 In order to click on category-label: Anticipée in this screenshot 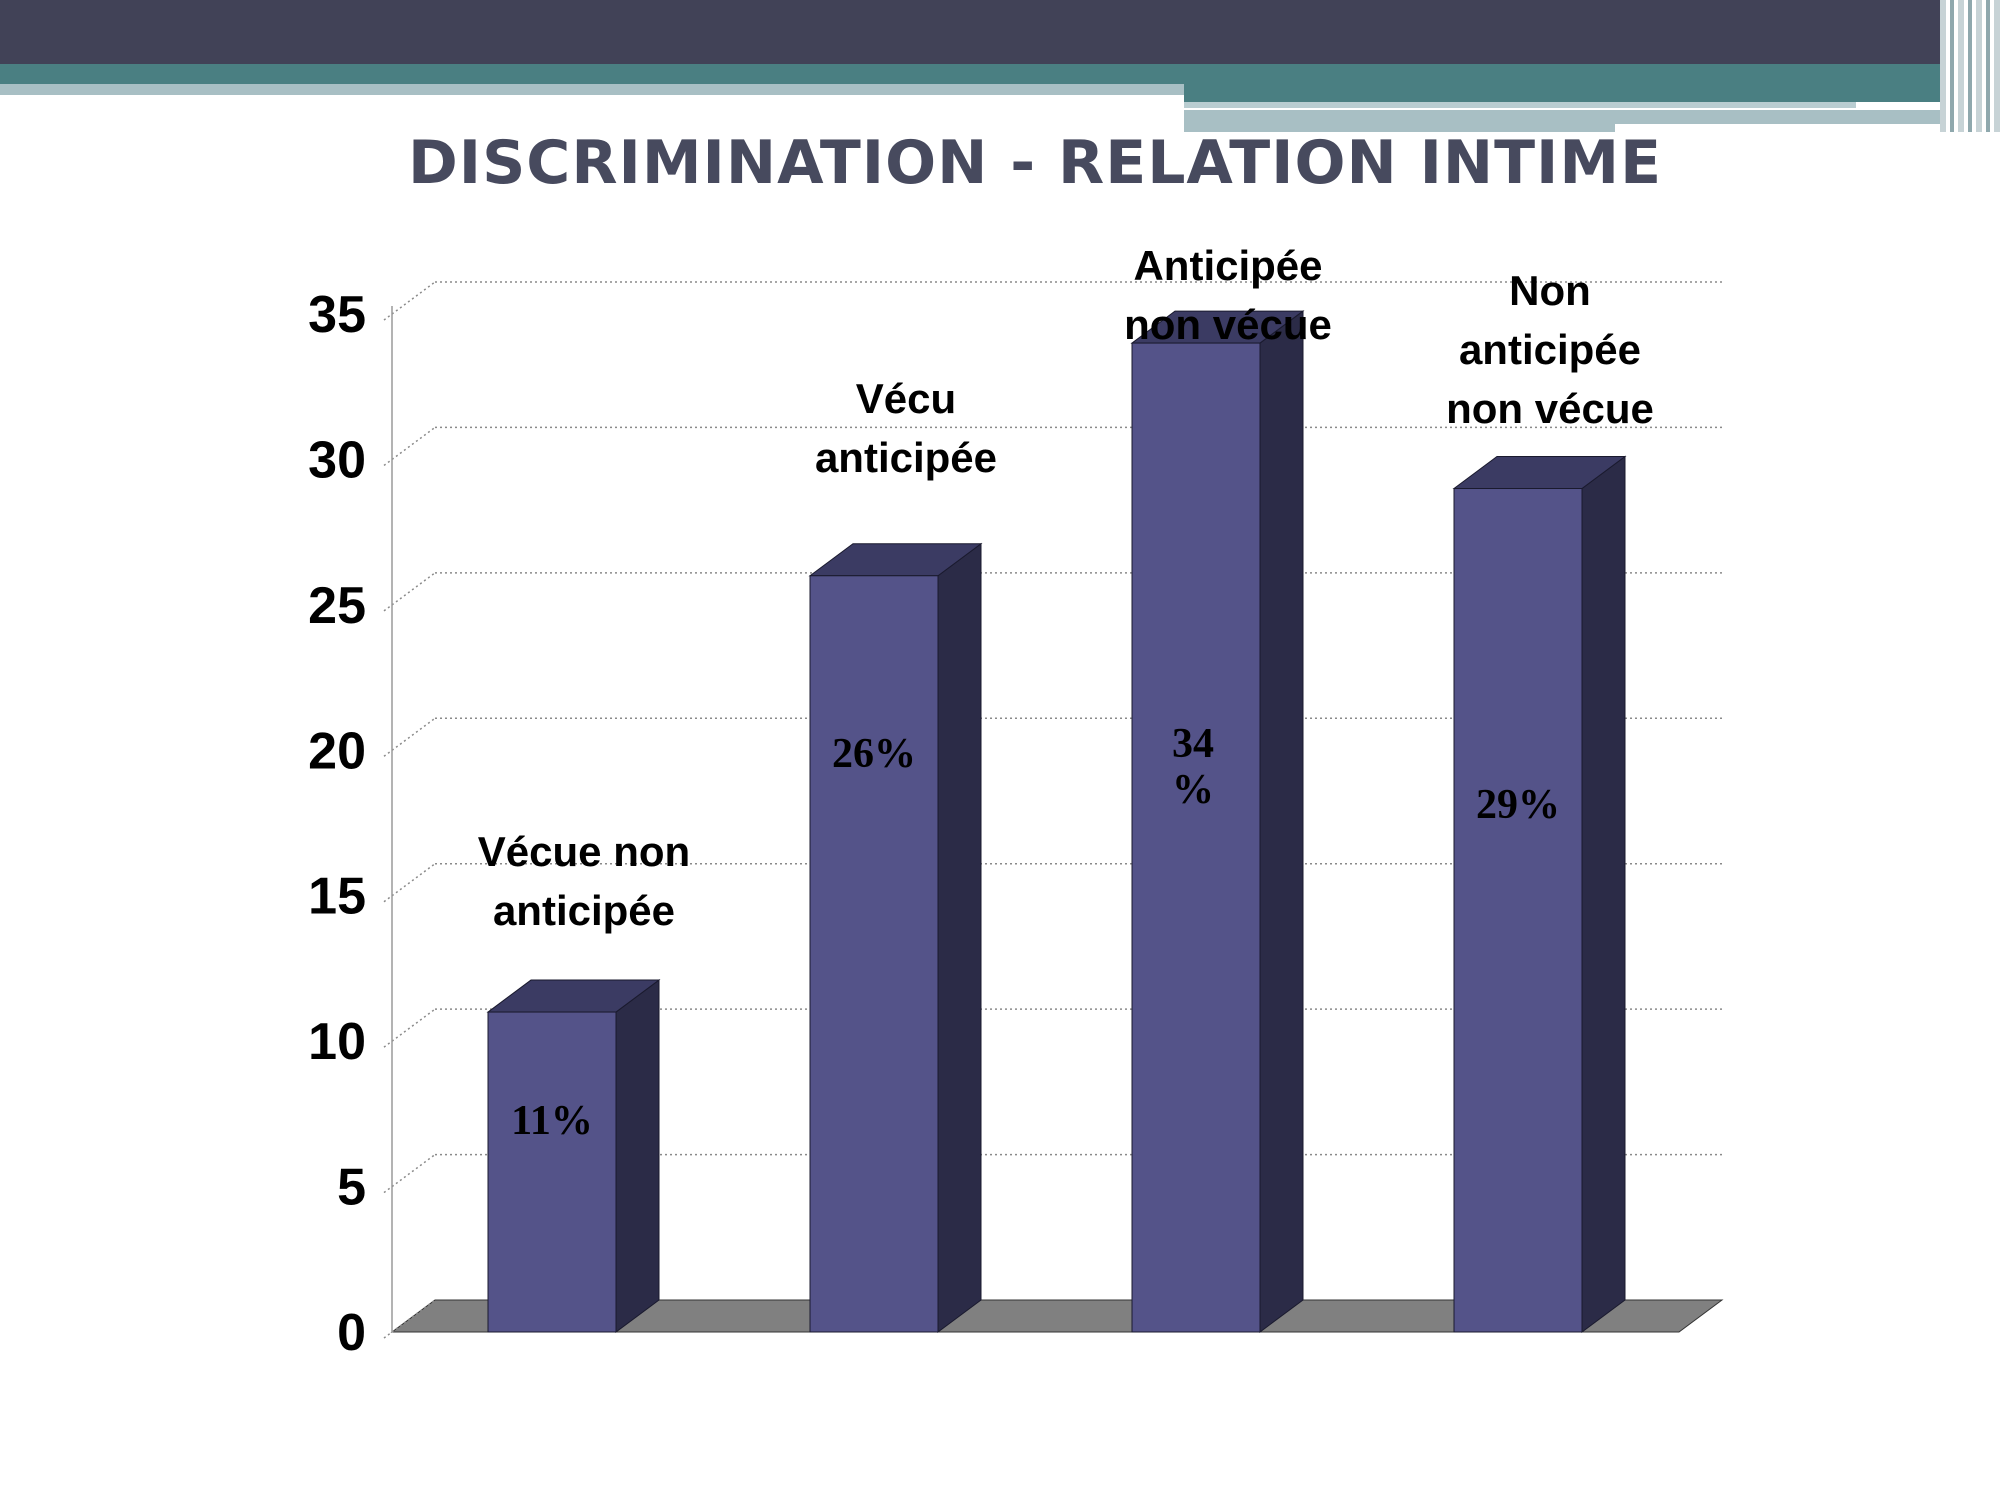, I will do `click(1227, 265)`.